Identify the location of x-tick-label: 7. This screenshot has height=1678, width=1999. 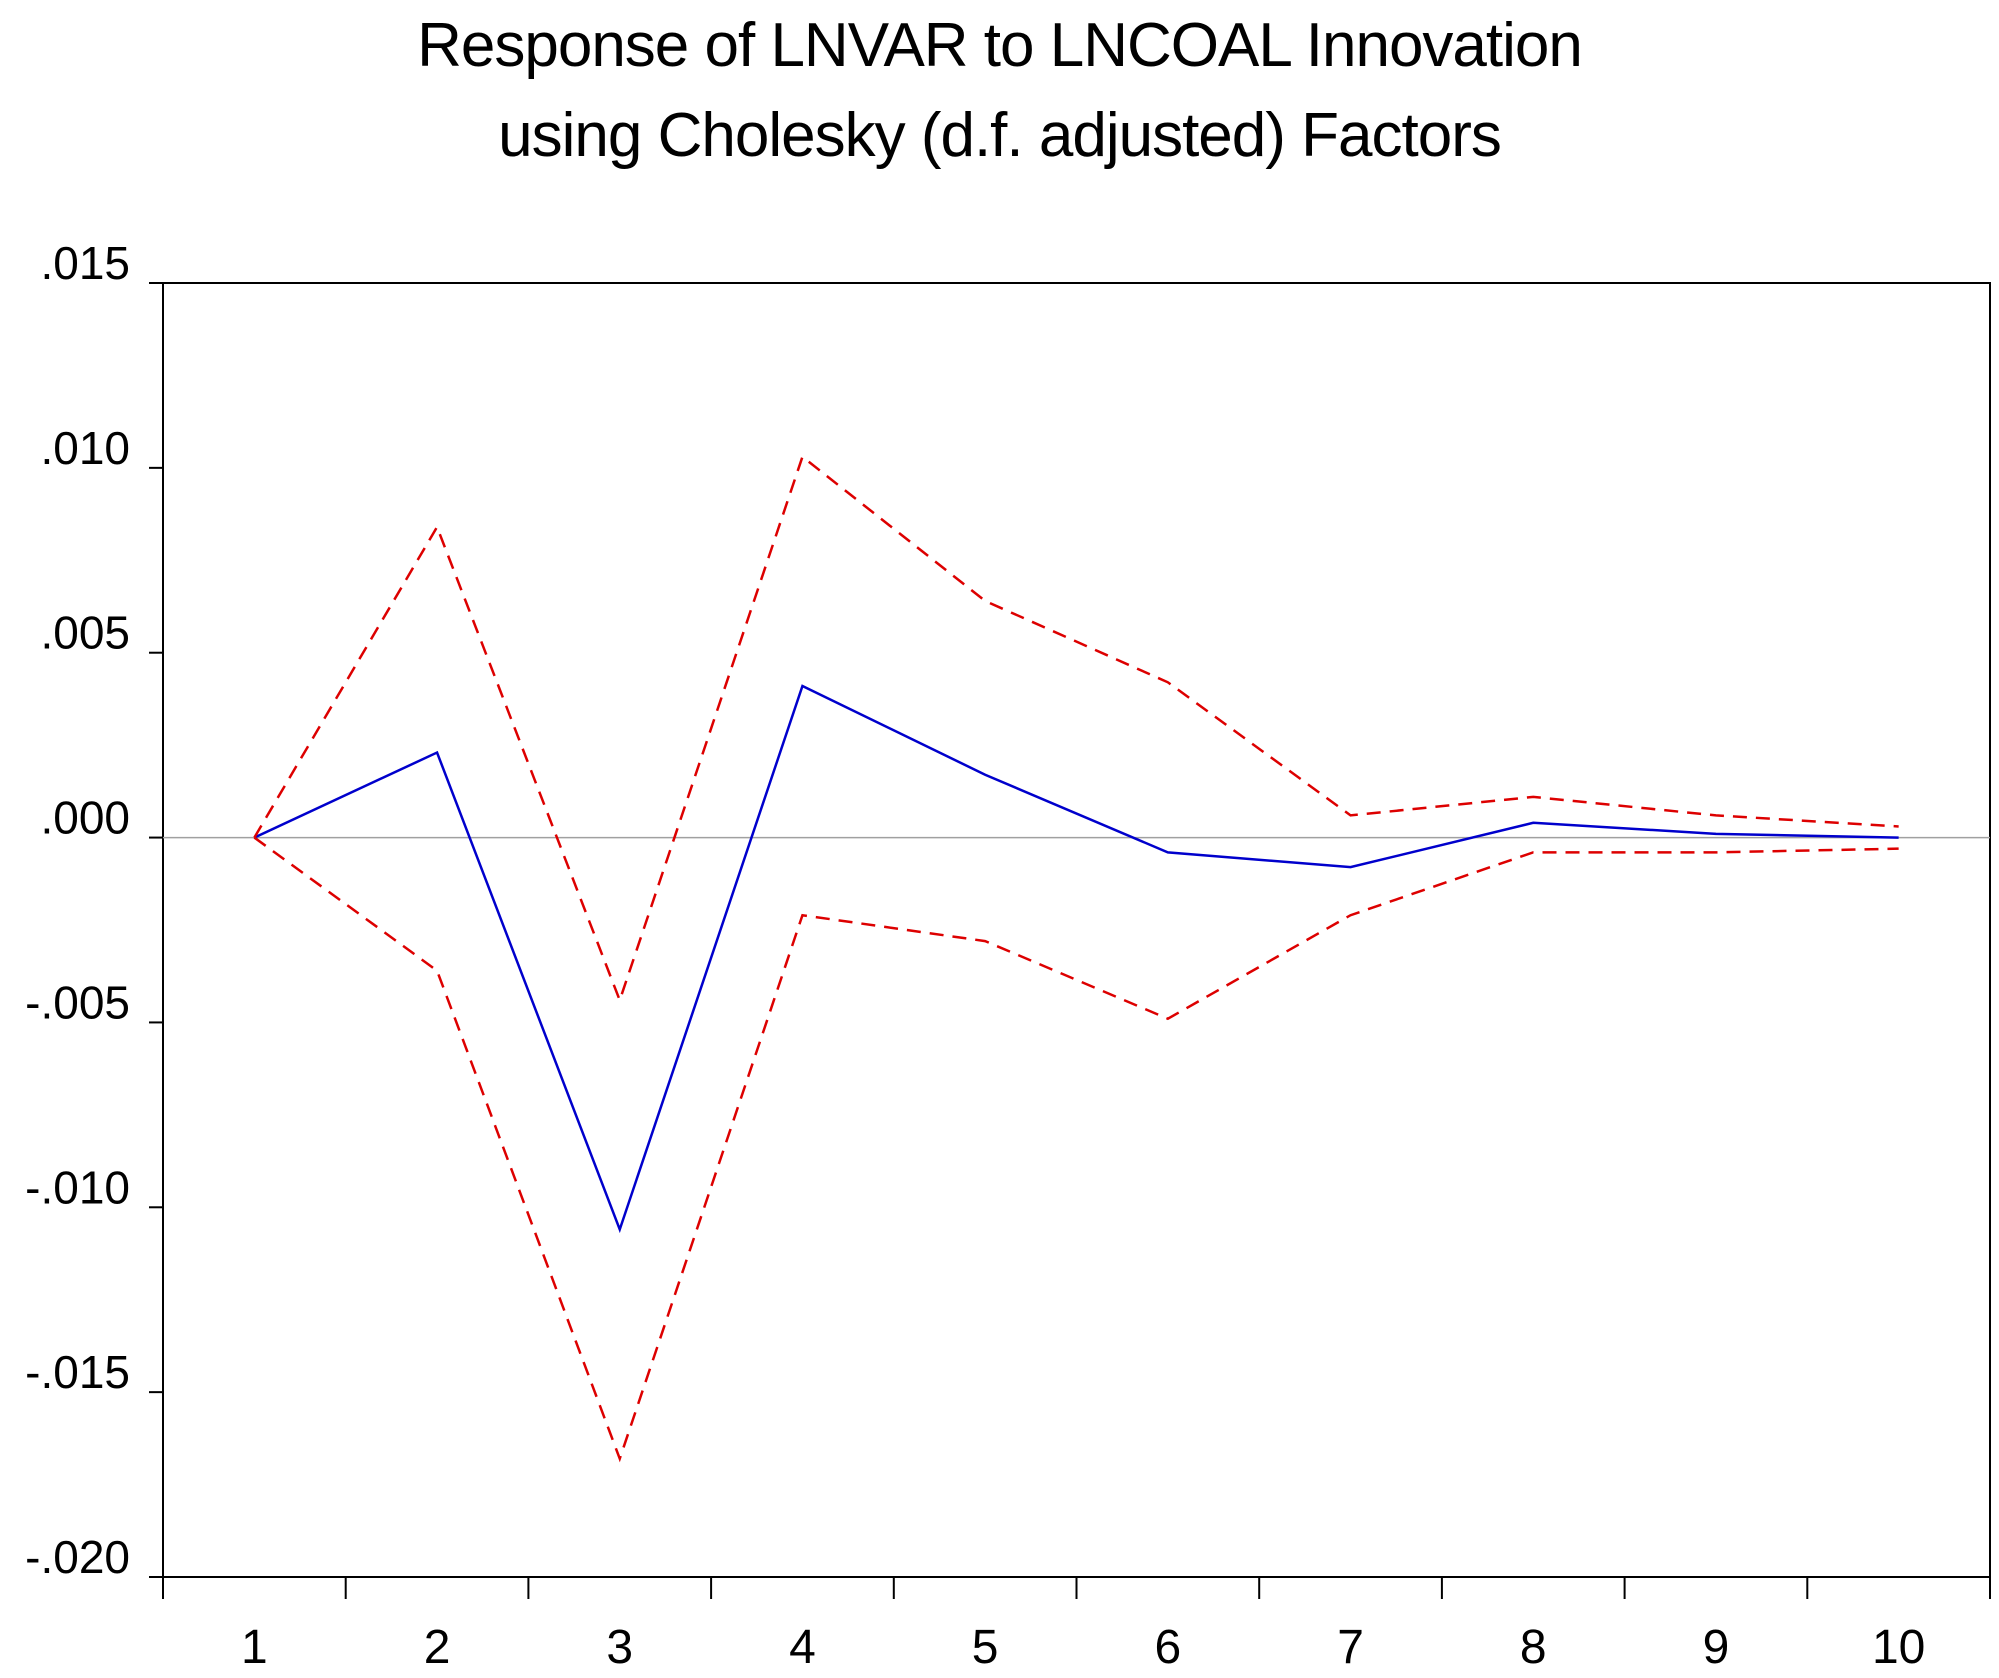
(1350, 1647).